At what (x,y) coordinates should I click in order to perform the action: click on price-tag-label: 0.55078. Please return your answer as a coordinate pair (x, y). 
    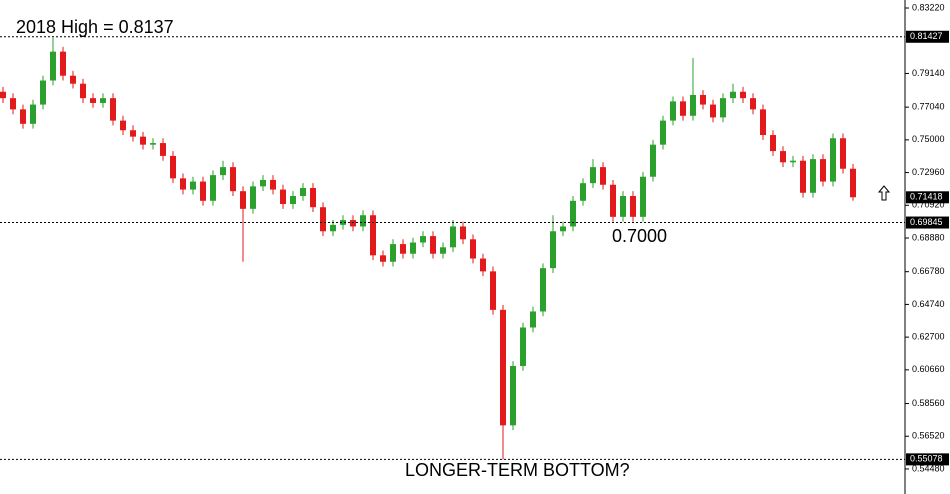
    Looking at the image, I should click on (926, 459).